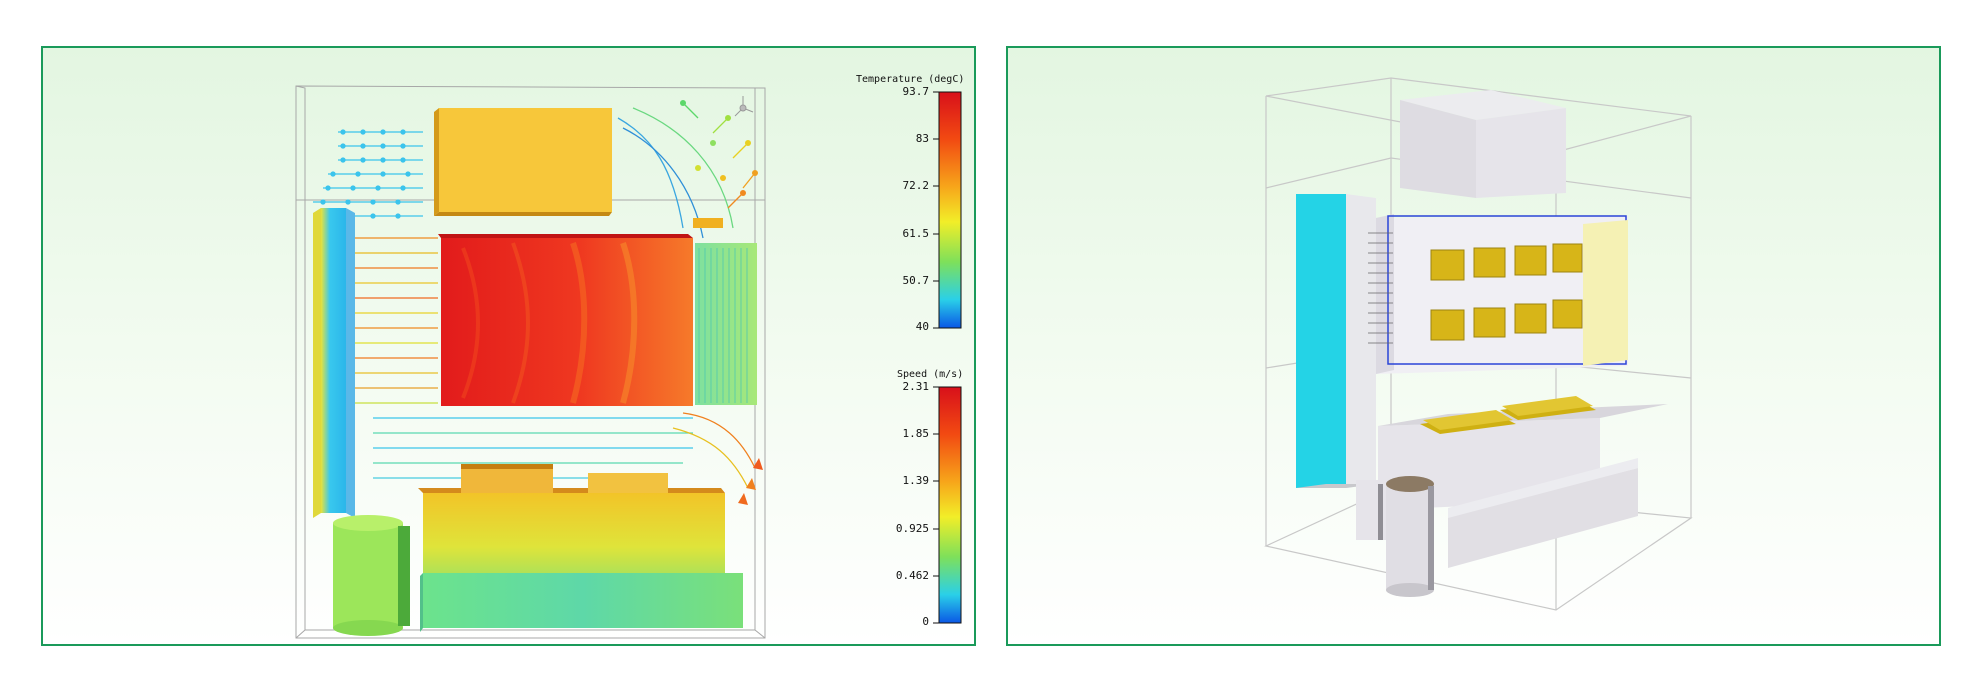  I want to click on temperature-color-bar, so click(950, 210).